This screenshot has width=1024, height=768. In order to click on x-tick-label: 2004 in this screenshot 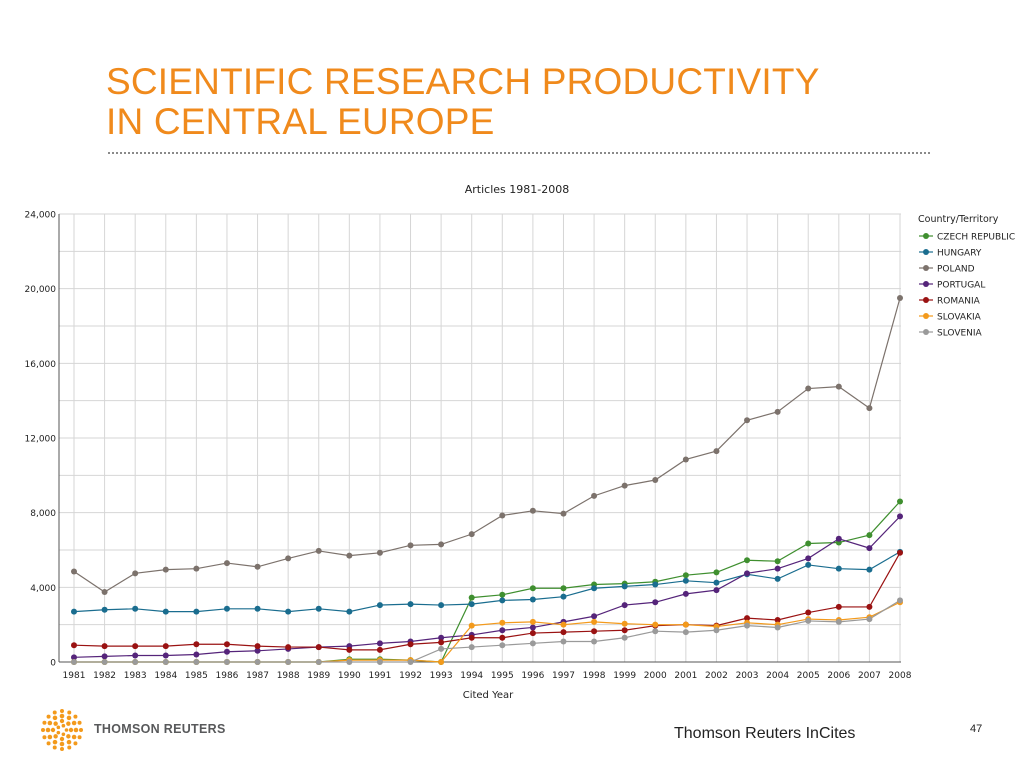, I will do `click(777, 676)`.